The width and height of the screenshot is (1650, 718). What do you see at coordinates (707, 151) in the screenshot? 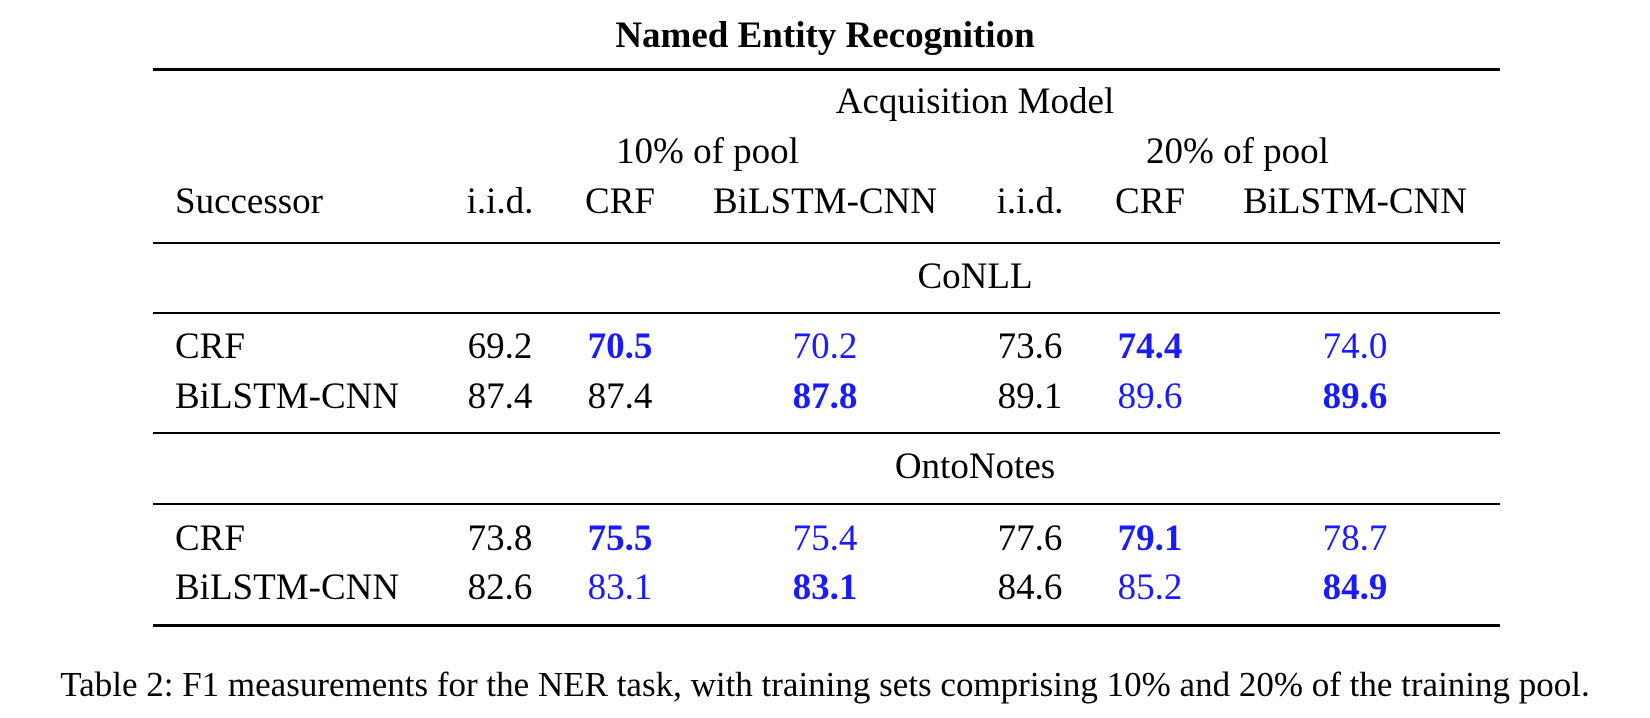
I see `pool-10-header-label: 10% of pool` at bounding box center [707, 151].